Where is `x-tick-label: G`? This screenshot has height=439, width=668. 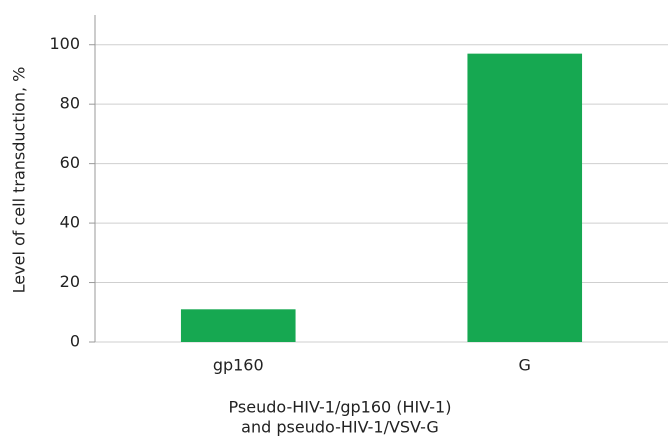 x-tick-label: G is located at coordinates (525, 365).